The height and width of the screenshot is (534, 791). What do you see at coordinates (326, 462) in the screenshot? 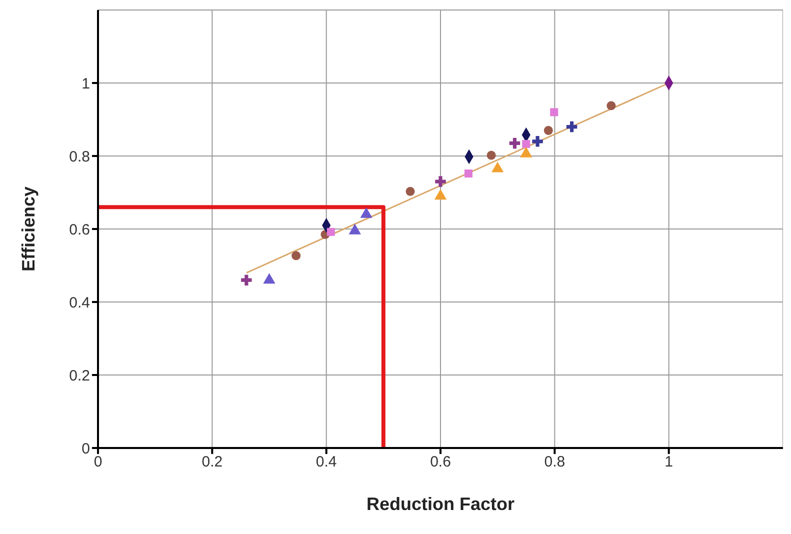
I see `x-tick-label: 0.4` at bounding box center [326, 462].